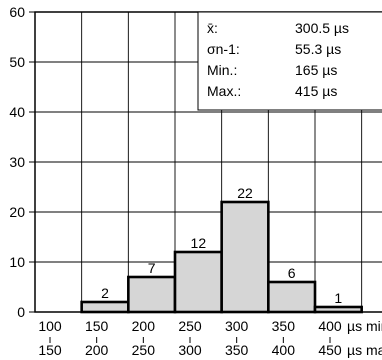 This screenshot has width=382, height=360. What do you see at coordinates (237, 326) in the screenshot?
I see `x-tick-label-min: 300` at bounding box center [237, 326].